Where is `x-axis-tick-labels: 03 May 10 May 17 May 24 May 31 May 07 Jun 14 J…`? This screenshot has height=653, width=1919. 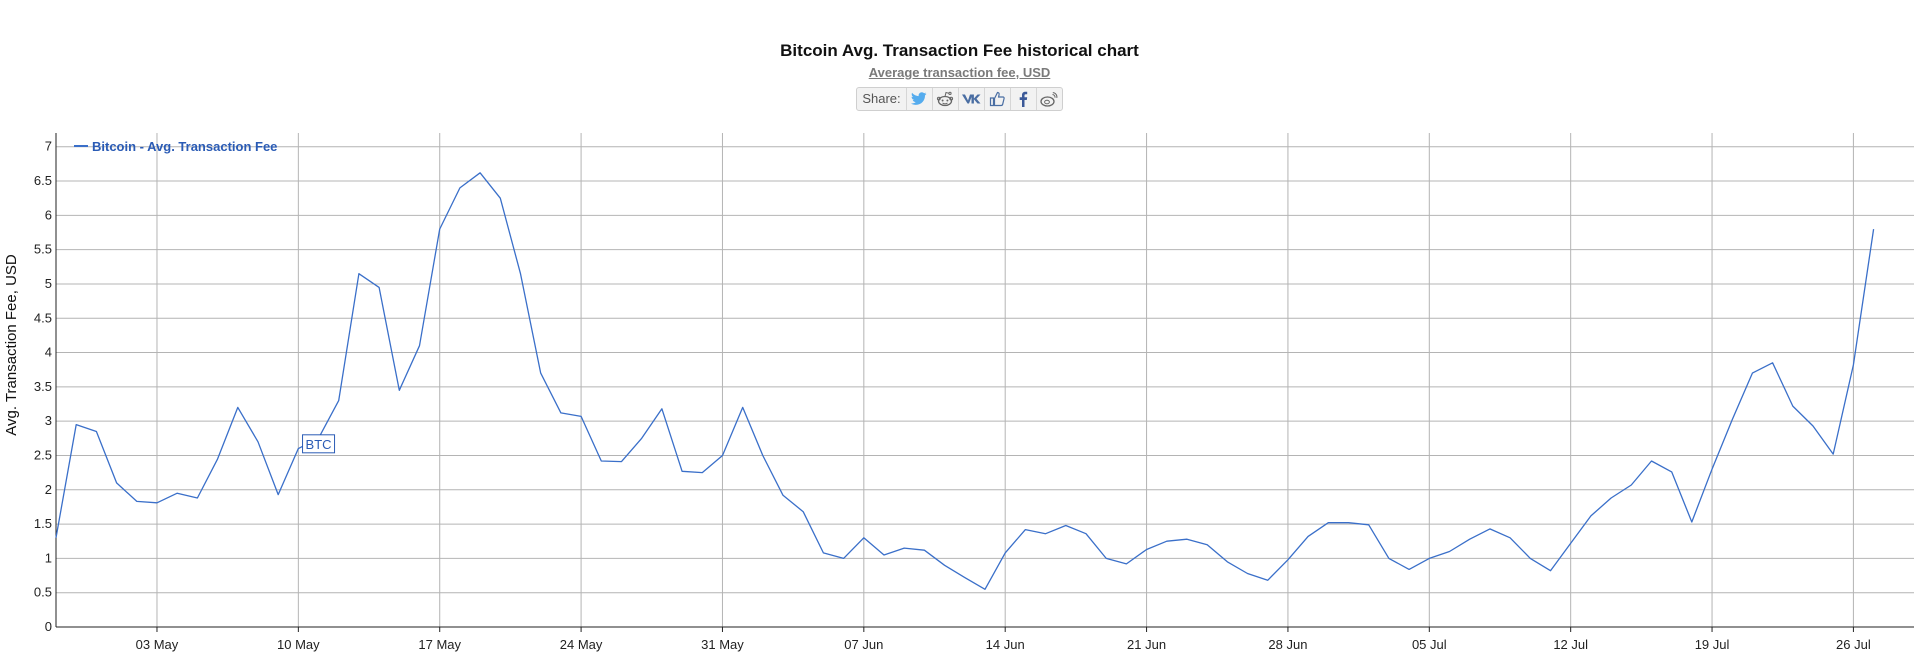
x-axis-tick-labels: 03 May 10 May 17 May 24 May 31 May 07 Jun 14 J… is located at coordinates (1003, 644).